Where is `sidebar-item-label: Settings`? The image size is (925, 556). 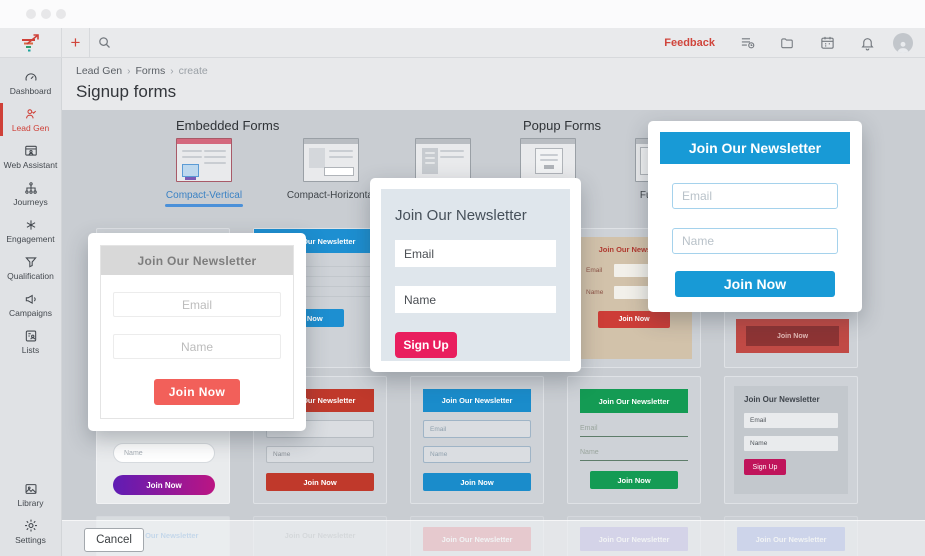 sidebar-item-label: Settings is located at coordinates (30, 540).